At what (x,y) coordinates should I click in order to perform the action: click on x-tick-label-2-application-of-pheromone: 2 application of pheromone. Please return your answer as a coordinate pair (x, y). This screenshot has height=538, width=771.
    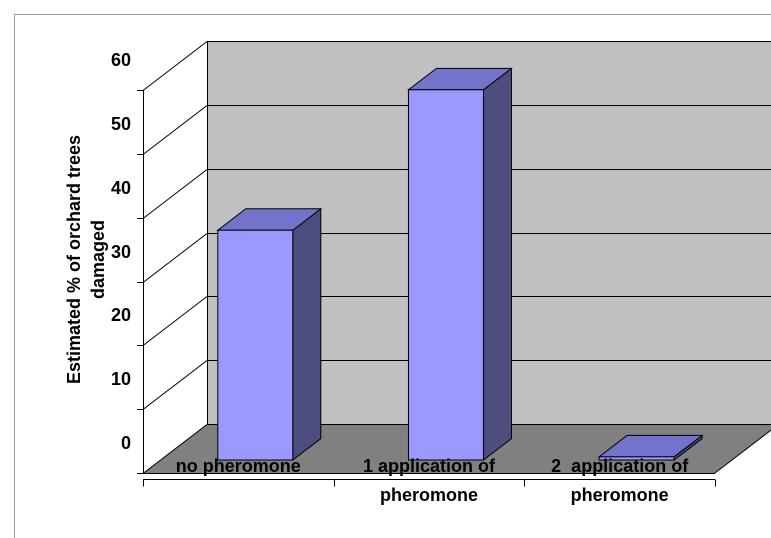
    Looking at the image, I should click on (622, 480).